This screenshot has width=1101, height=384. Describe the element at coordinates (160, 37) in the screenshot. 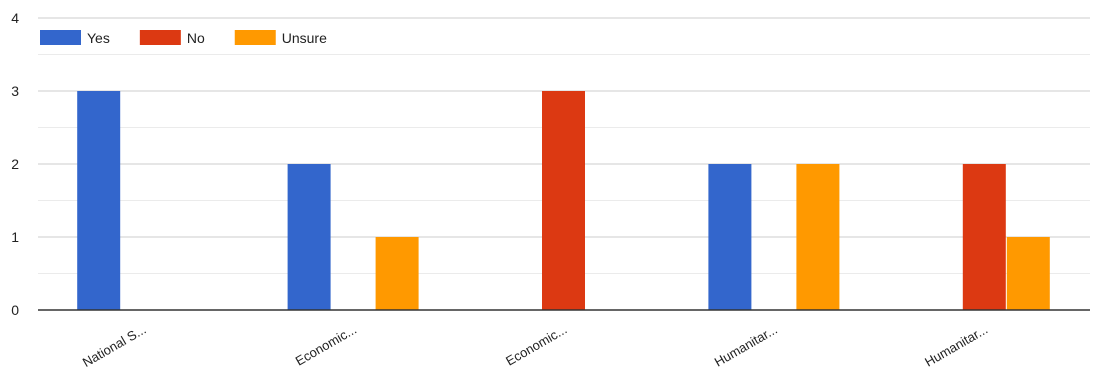

I see `legend-swatch-no` at that location.